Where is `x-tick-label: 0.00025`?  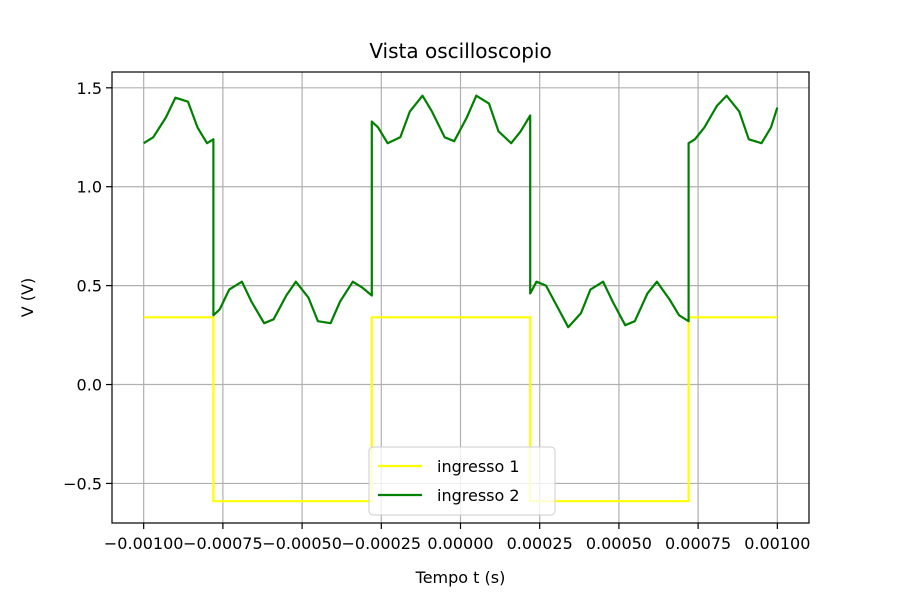 x-tick-label: 0.00025 is located at coordinates (540, 543).